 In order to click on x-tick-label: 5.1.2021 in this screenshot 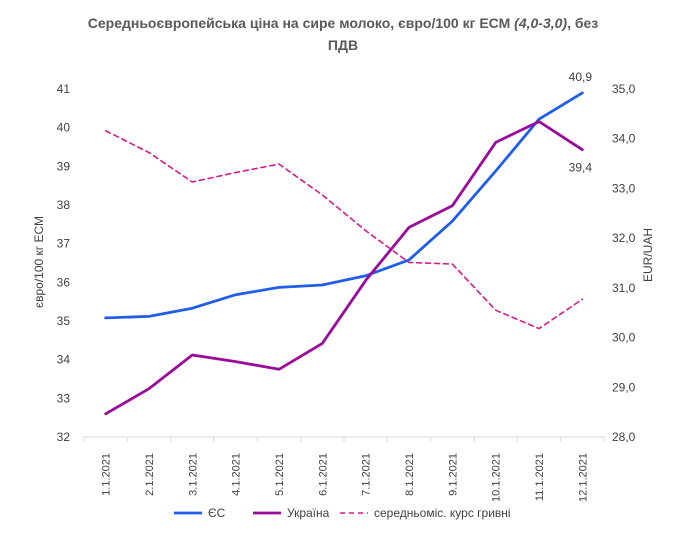, I will do `click(280, 474)`.